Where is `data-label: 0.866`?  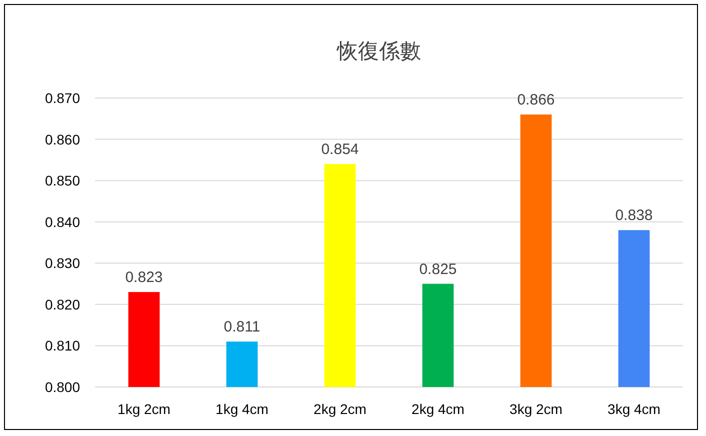
data-label: 0.866 is located at coordinates (536, 100).